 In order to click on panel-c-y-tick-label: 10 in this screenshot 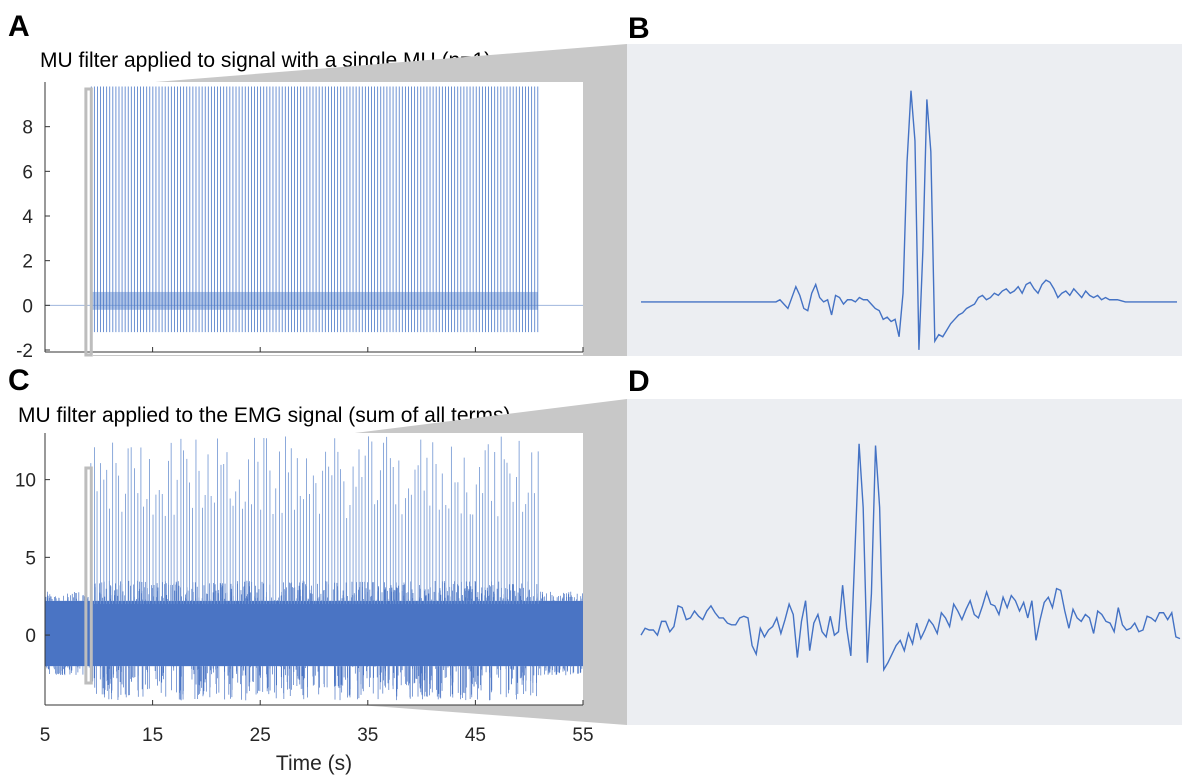, I will do `click(25, 481)`.